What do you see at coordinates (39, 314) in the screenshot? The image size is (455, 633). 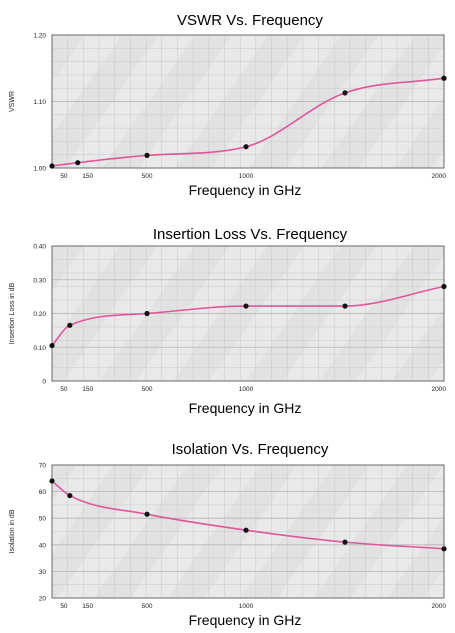 I see `insertion-loss-y-tick-label: 0.20` at bounding box center [39, 314].